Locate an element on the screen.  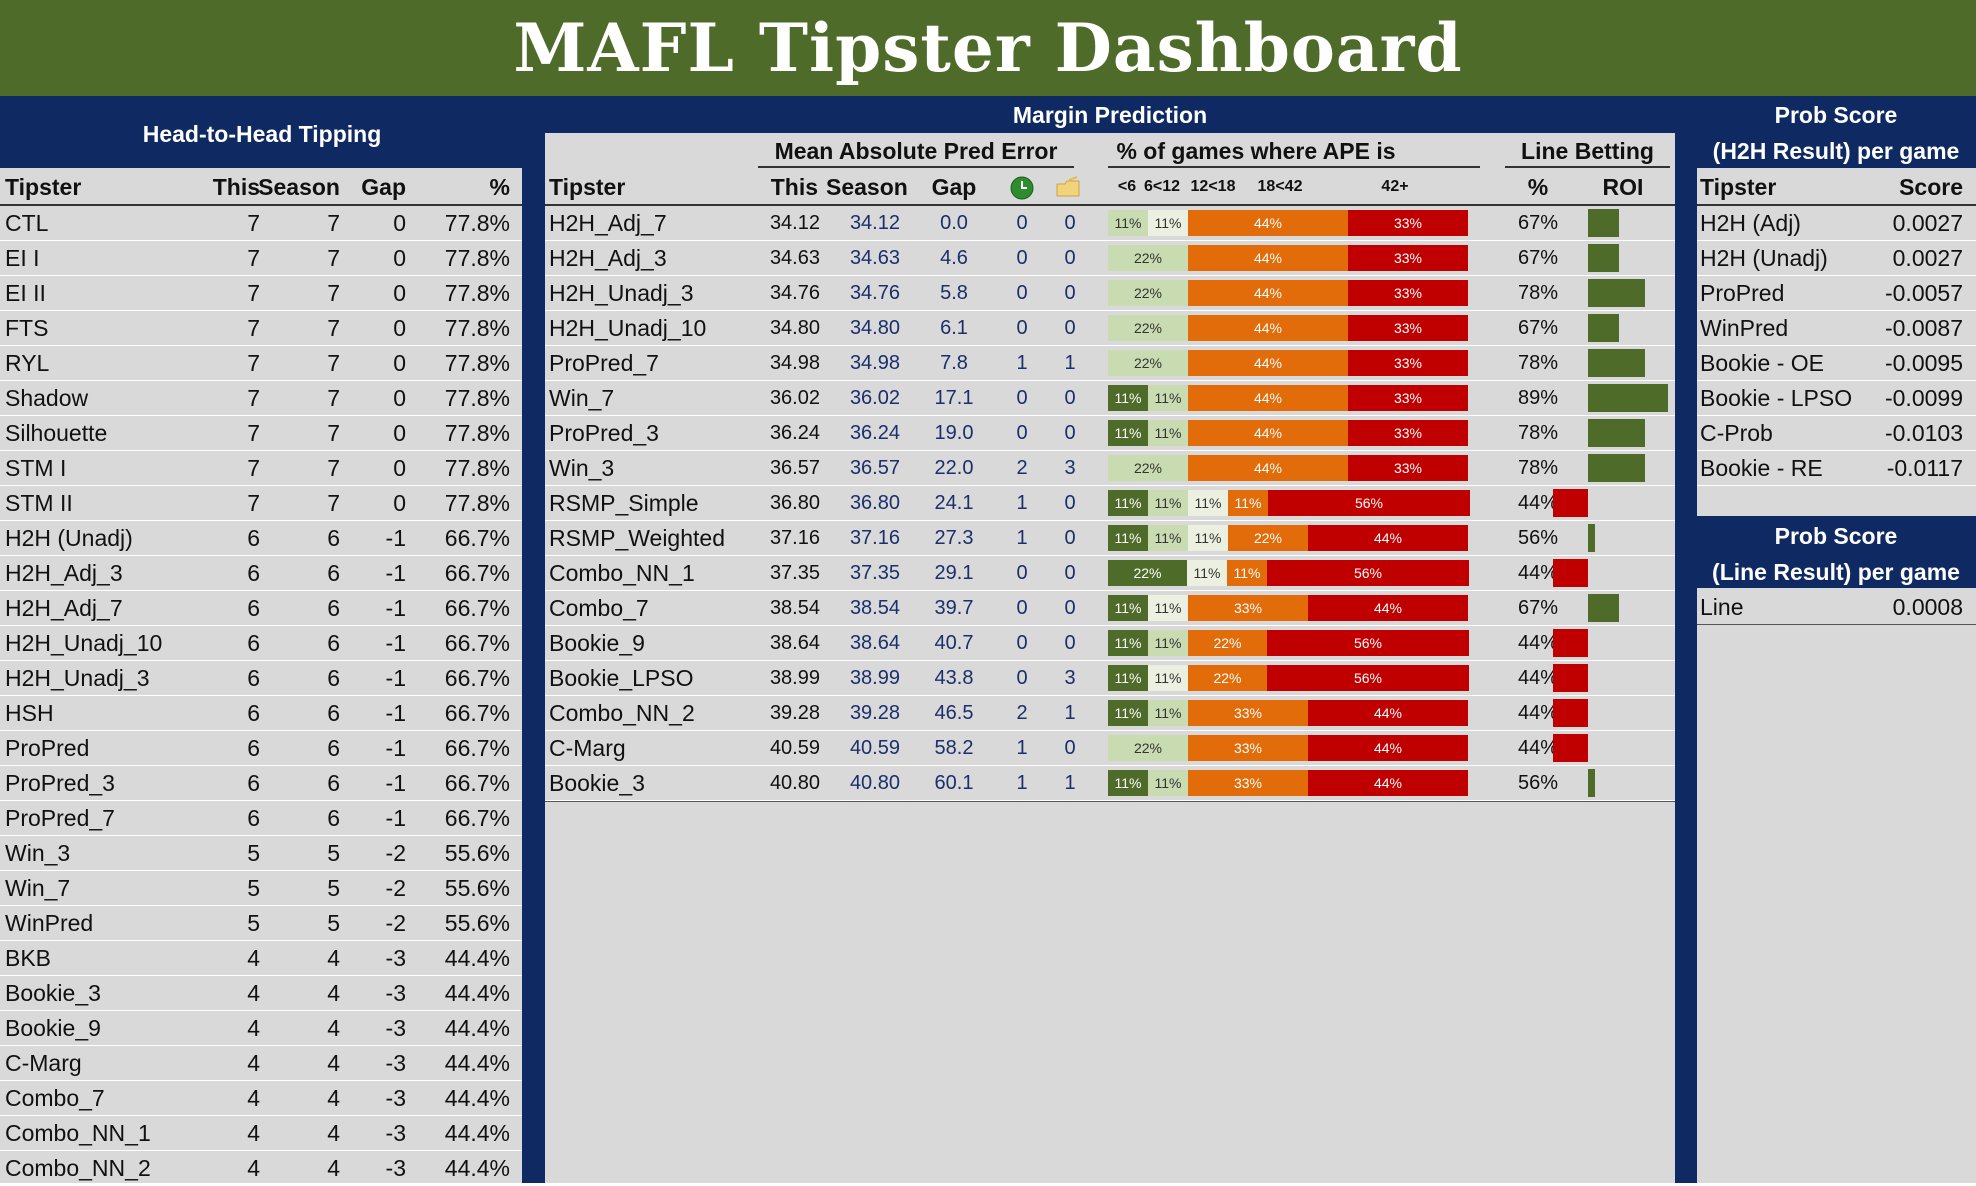
margin-cell-season: 34.63 is located at coordinates (874, 258).